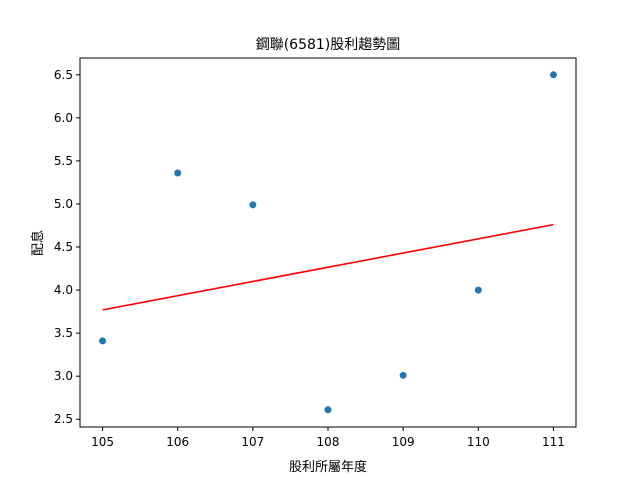 The image size is (640, 480). What do you see at coordinates (478, 442) in the screenshot?
I see `x-tick-label-6: 110` at bounding box center [478, 442].